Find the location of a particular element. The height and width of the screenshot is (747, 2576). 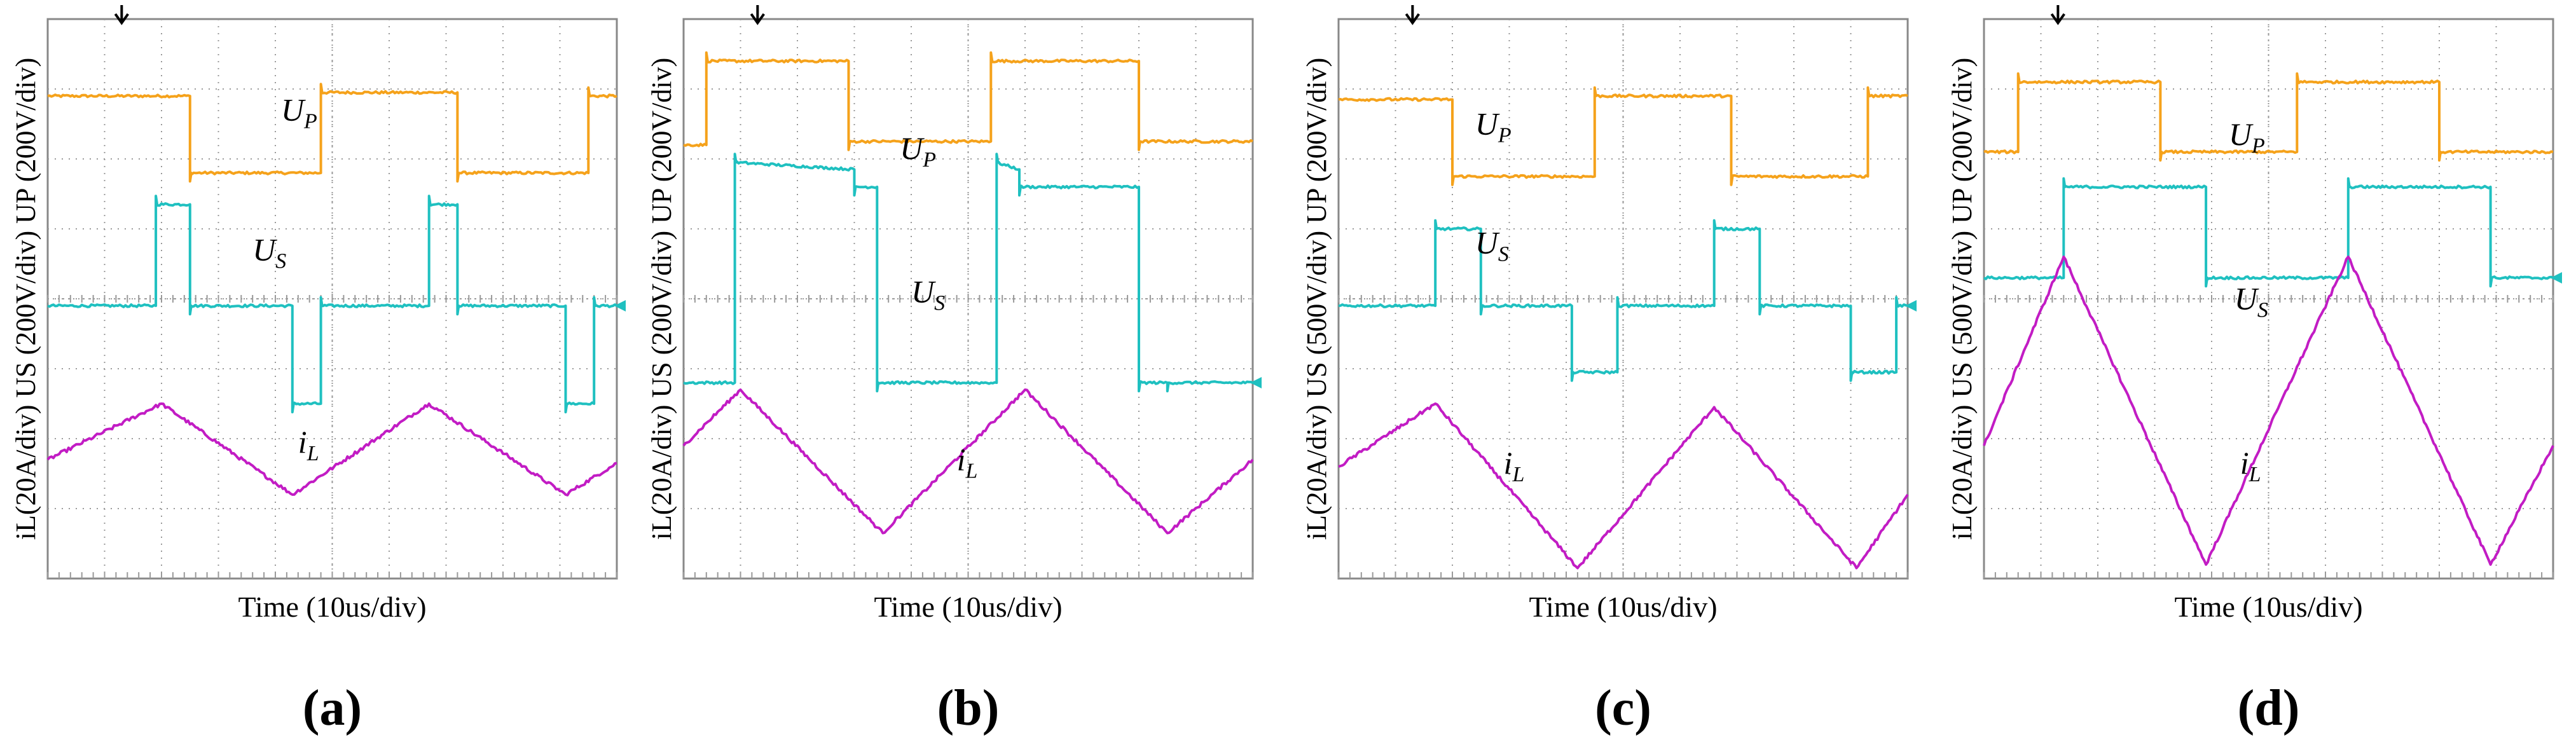

panel-tag: (c) is located at coordinates (1623, 708).